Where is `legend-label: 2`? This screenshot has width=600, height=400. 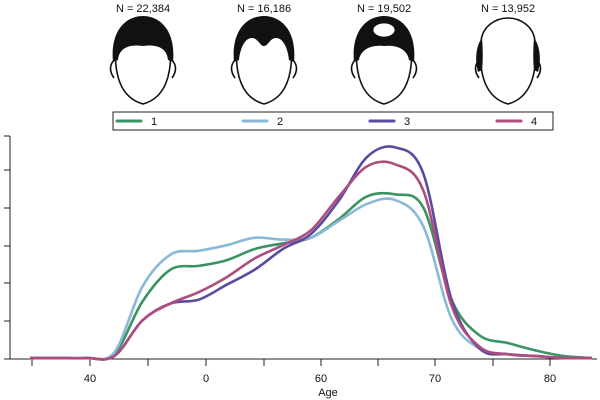
legend-label: 2 is located at coordinates (280, 122).